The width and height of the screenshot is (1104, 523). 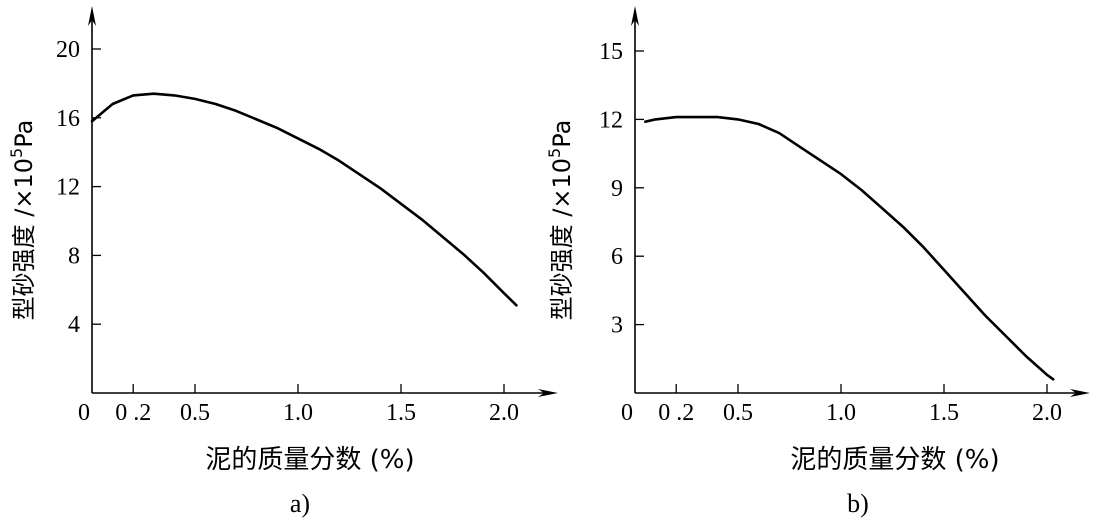 What do you see at coordinates (617, 326) in the screenshot?
I see `y-tick-label: 3` at bounding box center [617, 326].